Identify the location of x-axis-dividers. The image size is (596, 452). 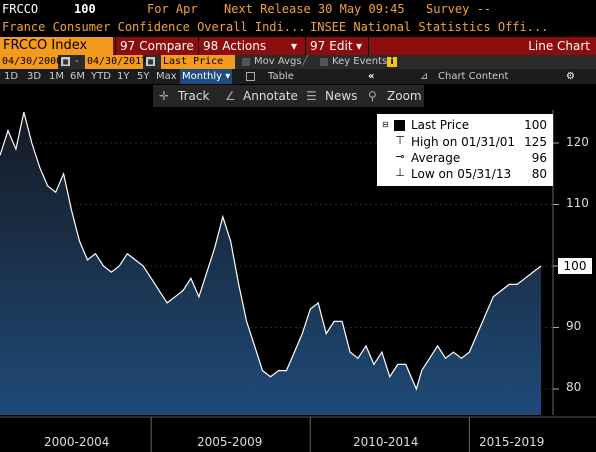
(298, 434).